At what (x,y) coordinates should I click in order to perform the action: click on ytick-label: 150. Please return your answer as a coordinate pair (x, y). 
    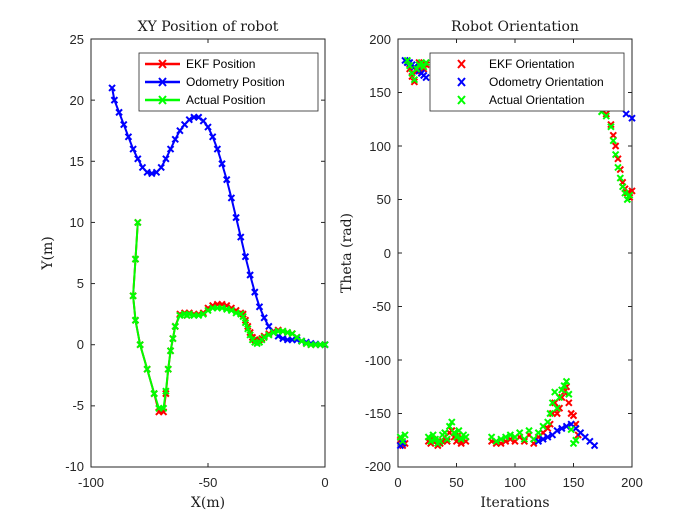
    Looking at the image, I should click on (380, 92).